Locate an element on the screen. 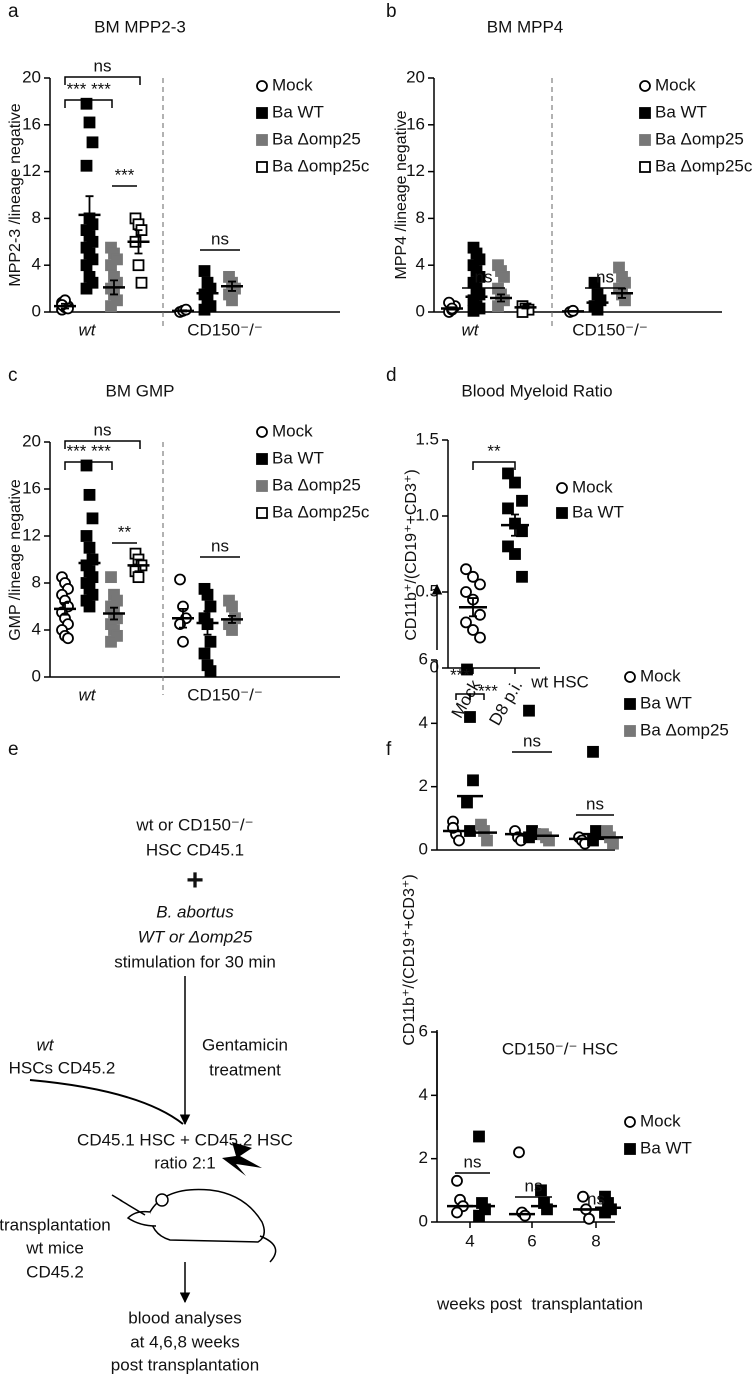 This screenshot has width=752, height=1393. y-axis-label: GMP /lineage negative is located at coordinates (15, 560).